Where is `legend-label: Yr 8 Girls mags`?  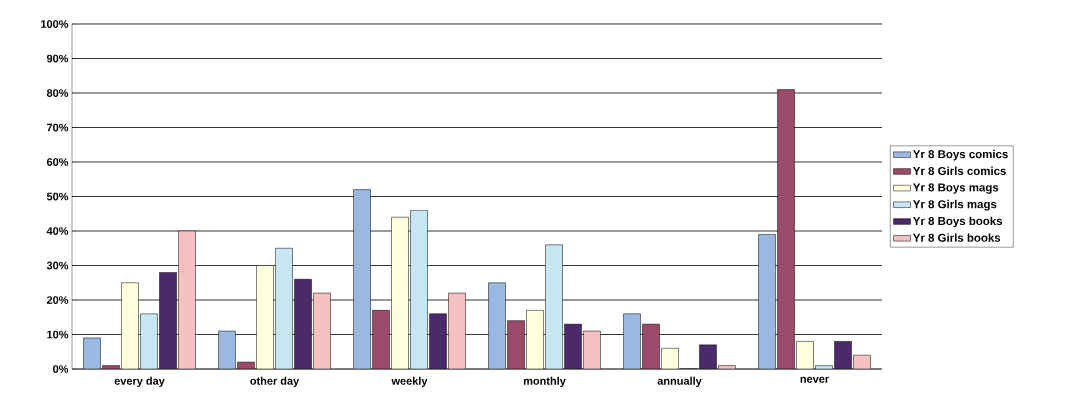
legend-label: Yr 8 Girls mags is located at coordinates (954, 205).